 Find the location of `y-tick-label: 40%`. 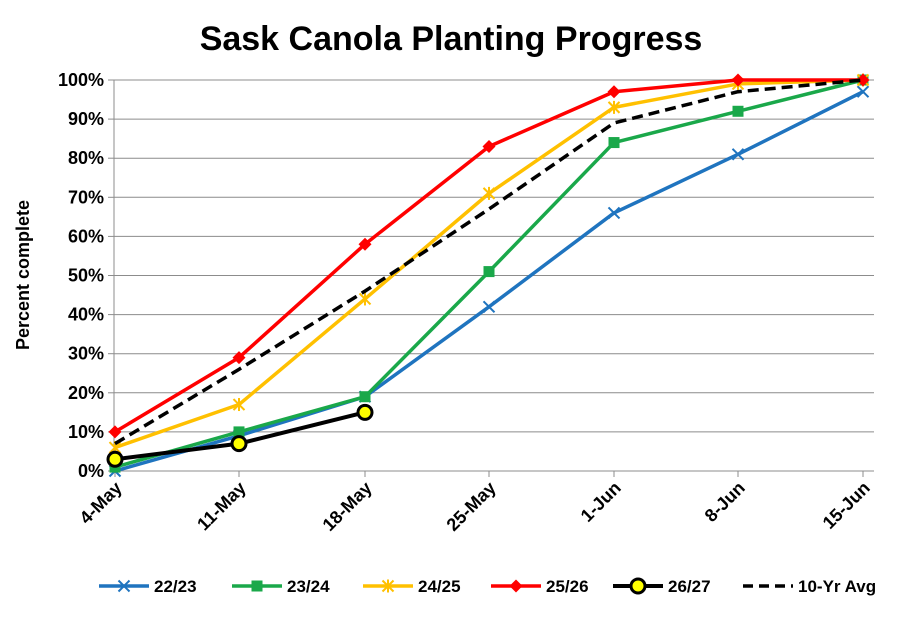

y-tick-label: 40% is located at coordinates (86, 315).